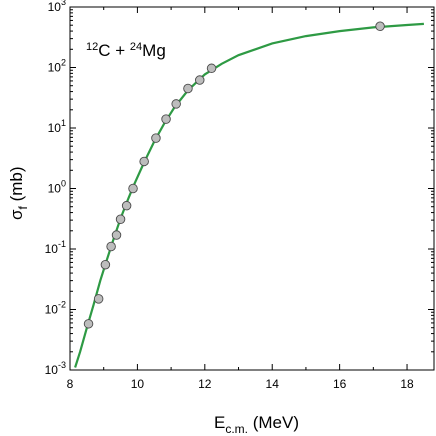  What do you see at coordinates (114, 50) in the screenshot?
I see `annotation-text-carbon: C +` at bounding box center [114, 50].